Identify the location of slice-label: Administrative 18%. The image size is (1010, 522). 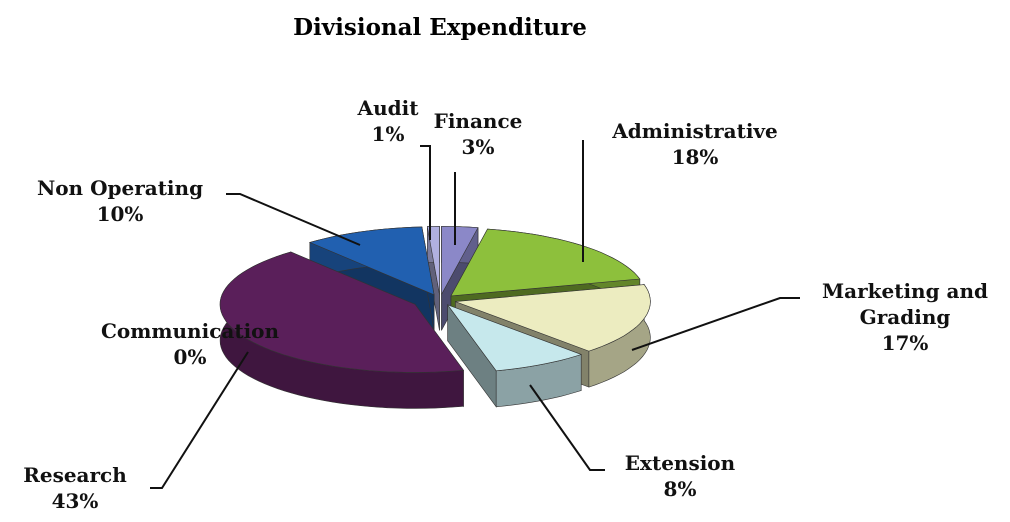
(695, 144).